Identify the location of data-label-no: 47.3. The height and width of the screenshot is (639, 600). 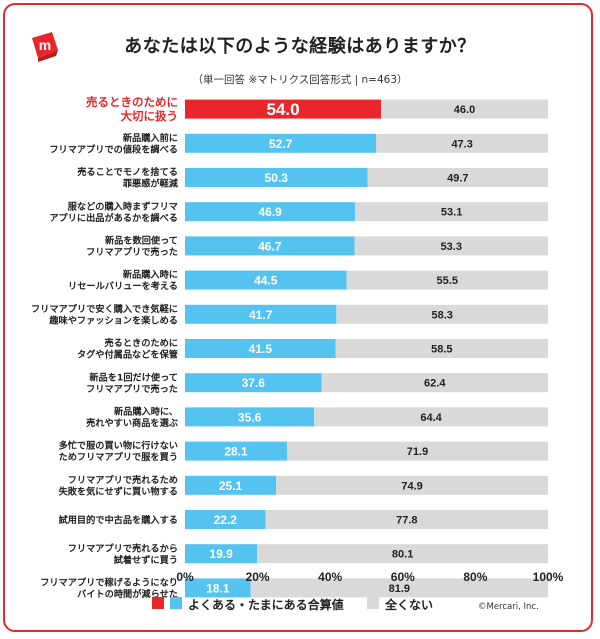
(461, 144).